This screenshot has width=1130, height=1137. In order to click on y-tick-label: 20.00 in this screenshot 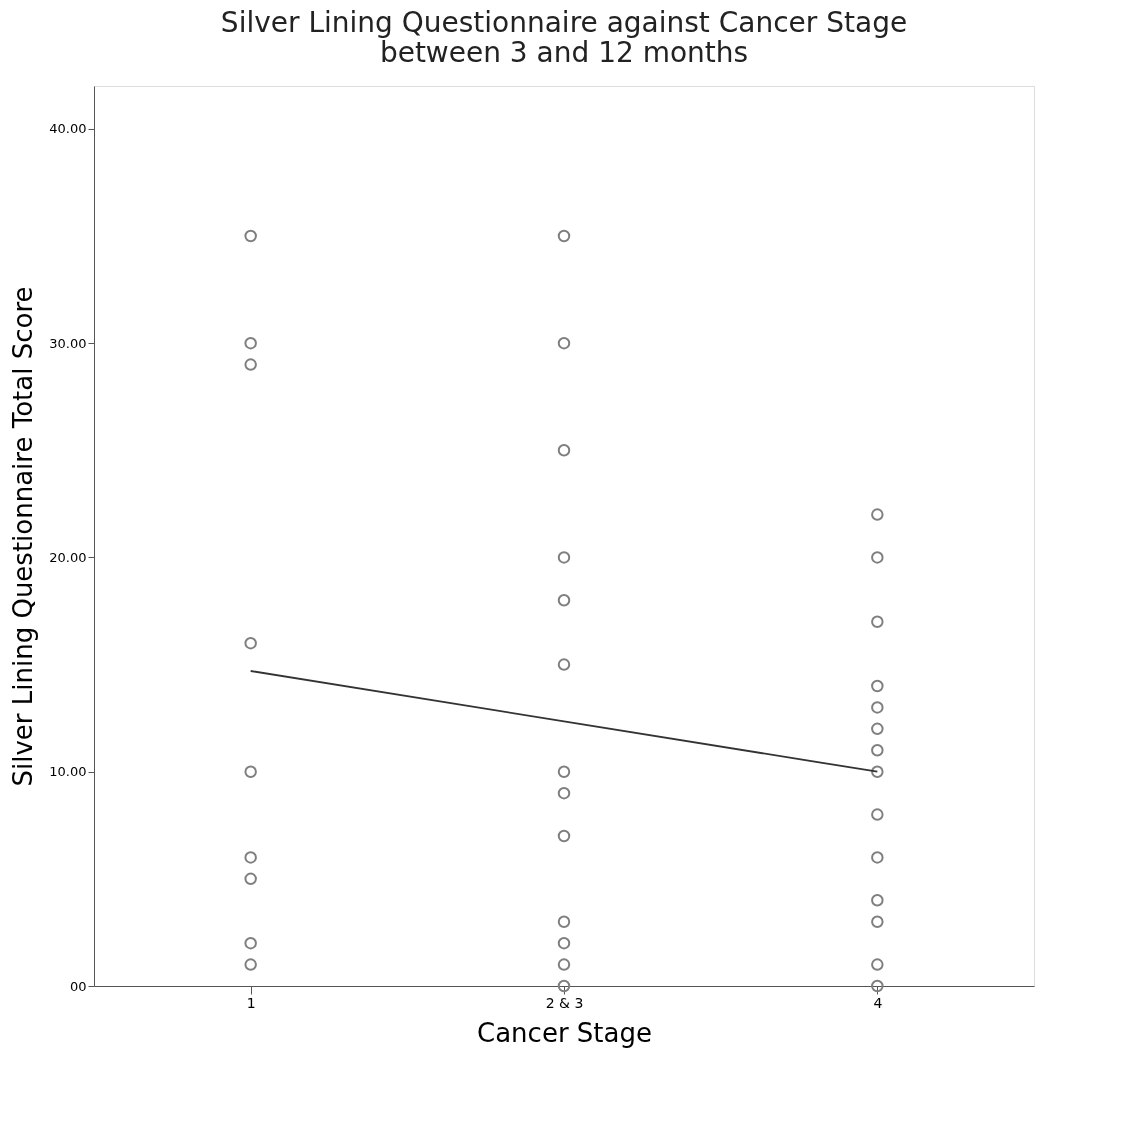, I will do `click(68, 557)`.